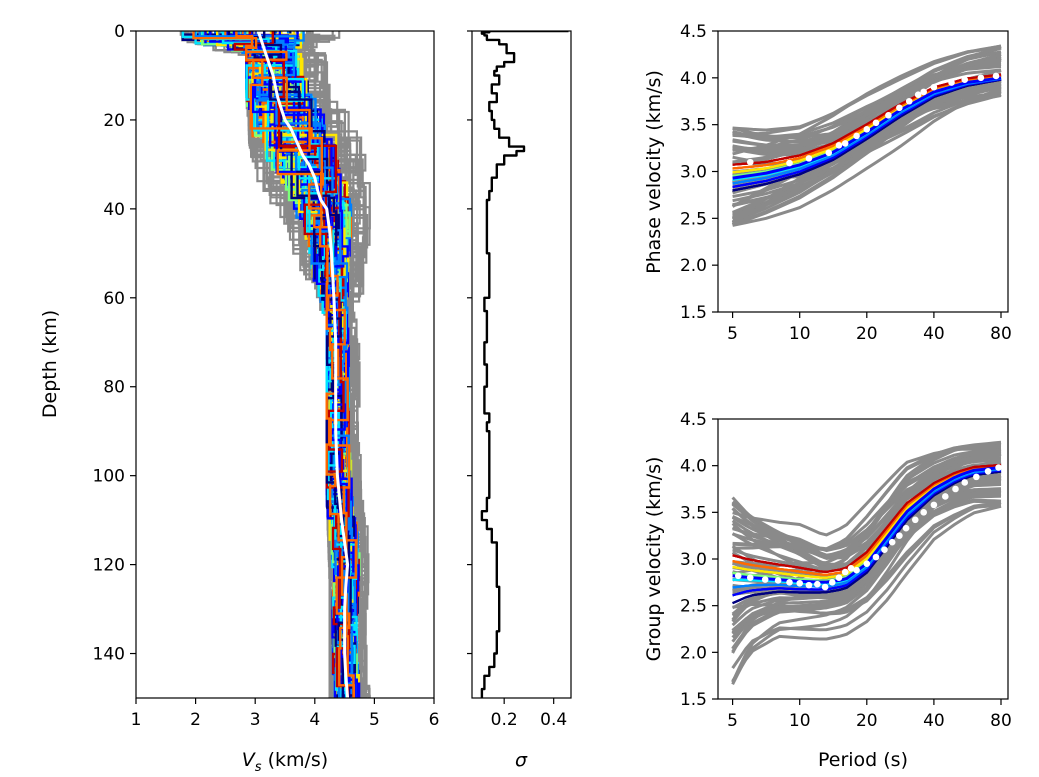 The image size is (1039, 777). Describe the element at coordinates (109, 566) in the screenshot. I see `vs-ytick-label: 120` at that location.